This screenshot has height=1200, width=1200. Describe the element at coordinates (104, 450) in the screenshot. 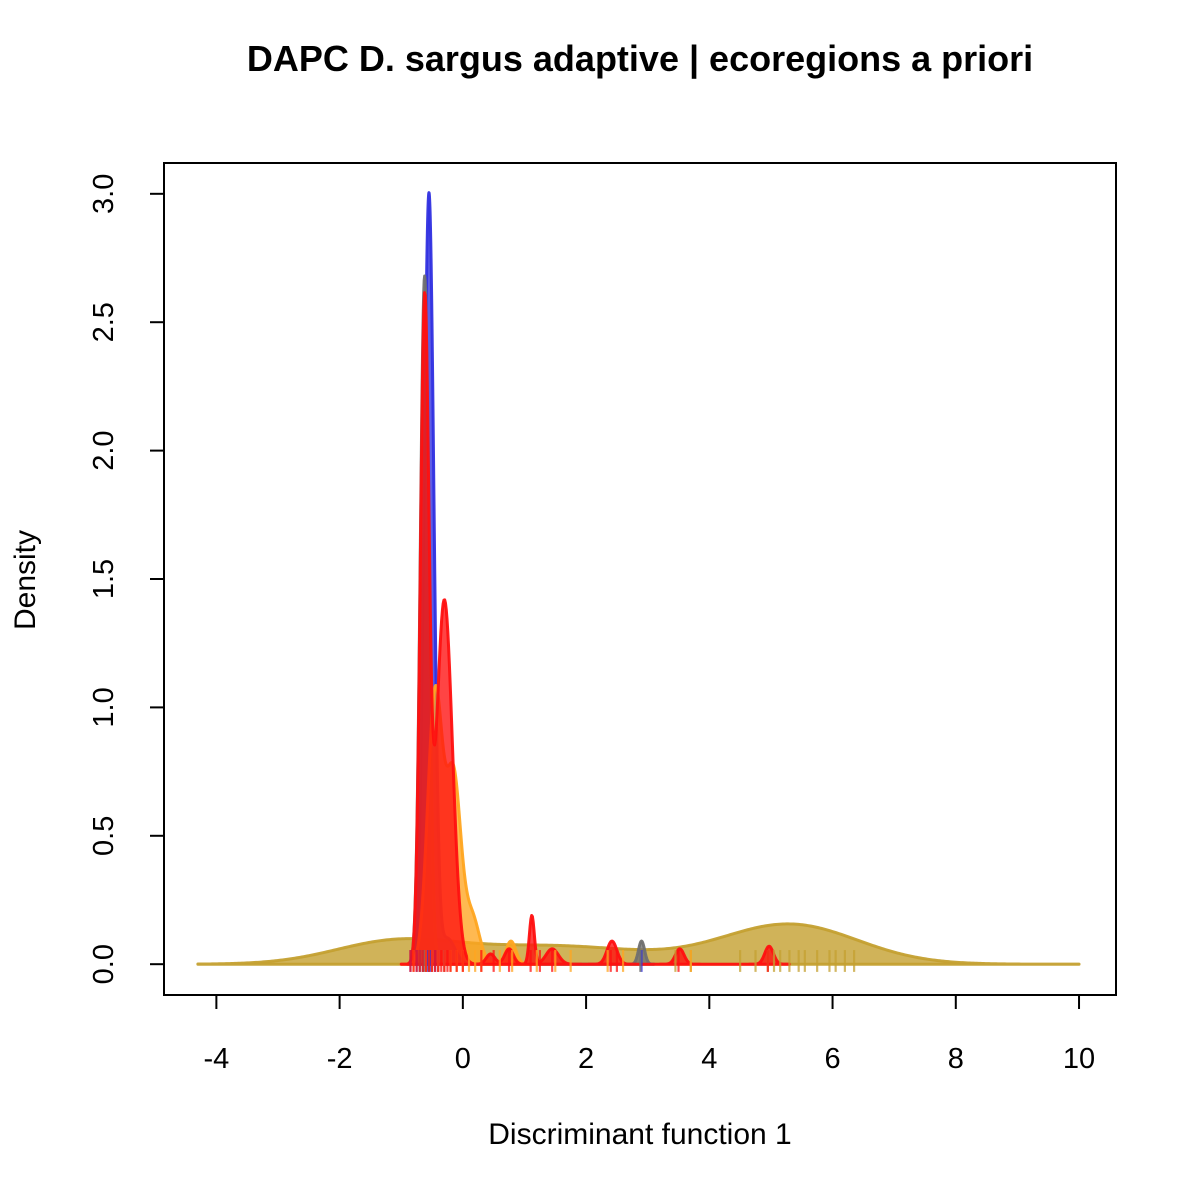

I see `y-tick-label: 2.0` at that location.